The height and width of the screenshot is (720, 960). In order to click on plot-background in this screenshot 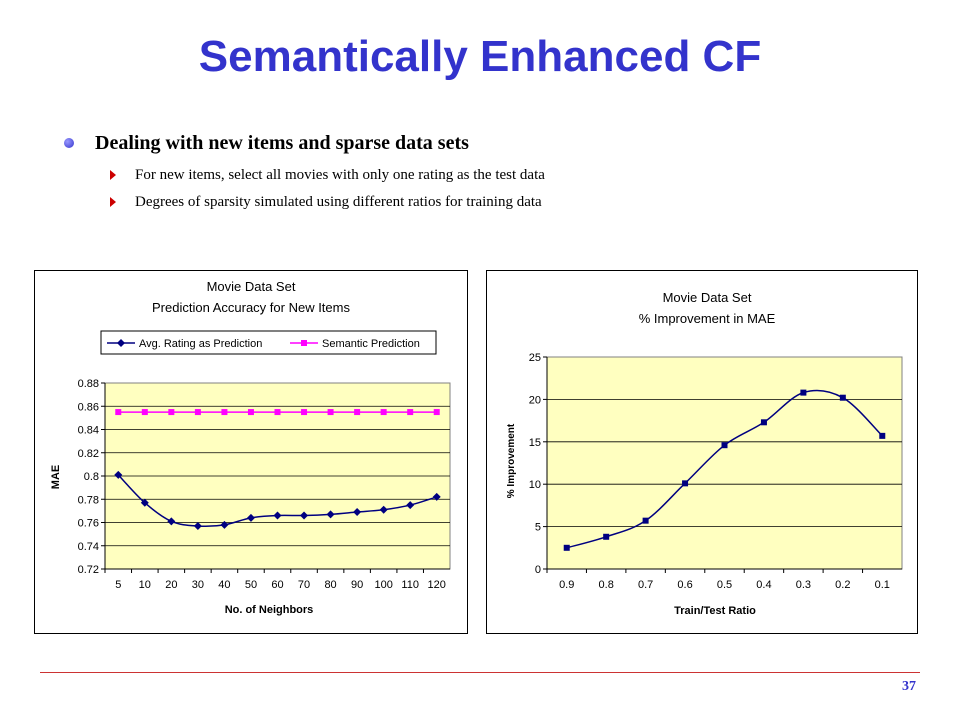, I will do `click(724, 463)`.